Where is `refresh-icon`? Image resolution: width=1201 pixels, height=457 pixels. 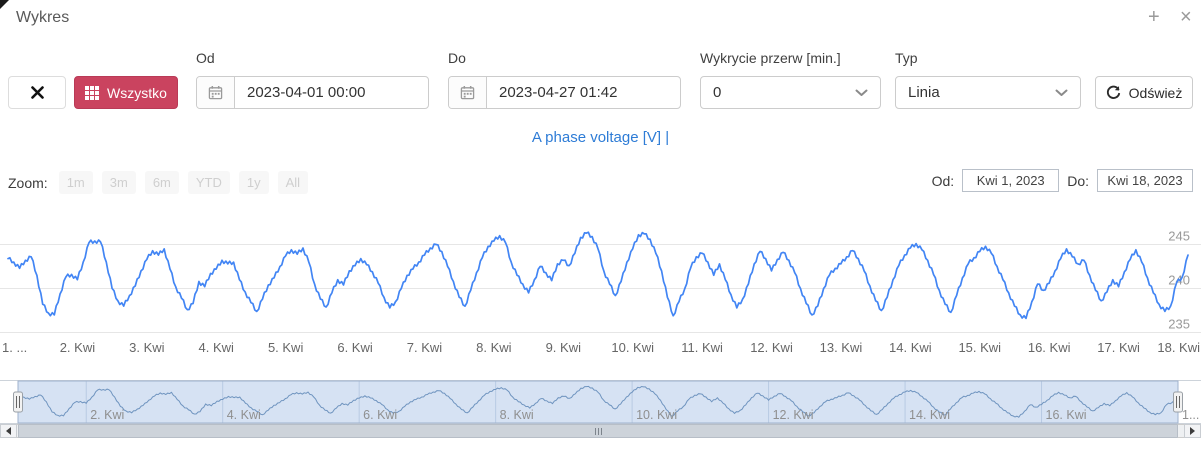
refresh-icon is located at coordinates (1113, 92).